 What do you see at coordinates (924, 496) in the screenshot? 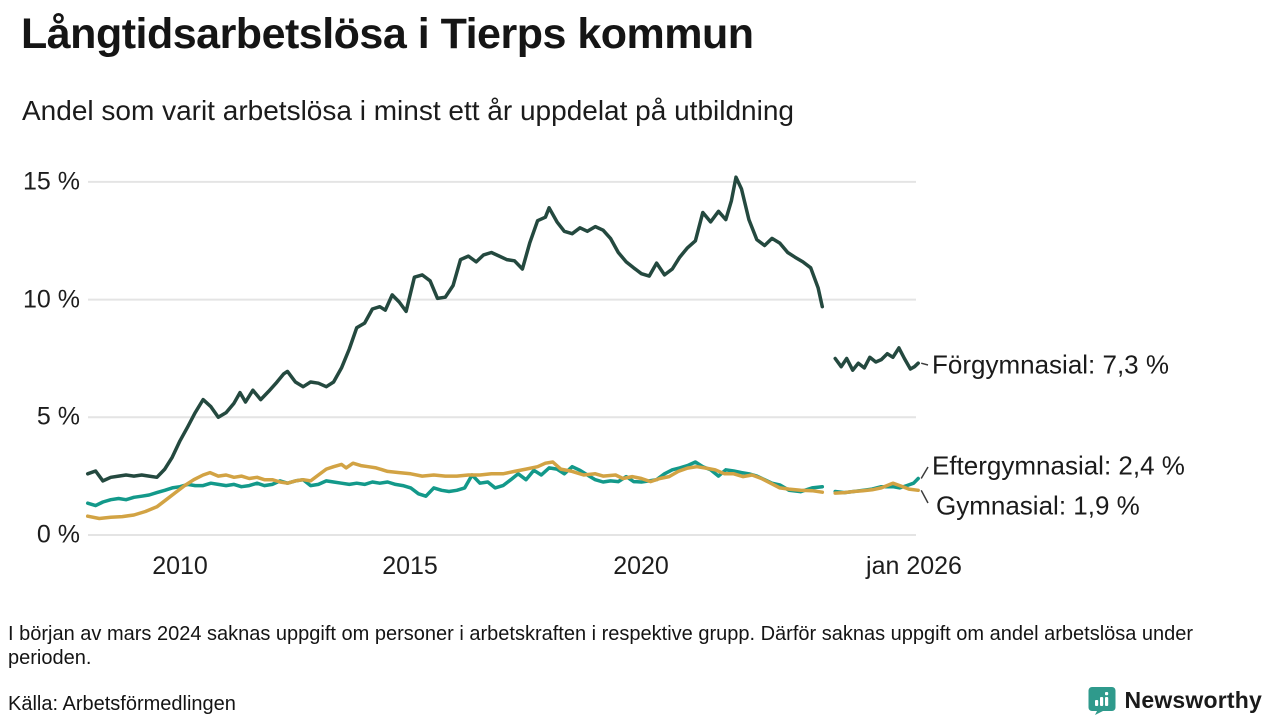
I see `label-connector-gymnasial` at bounding box center [924, 496].